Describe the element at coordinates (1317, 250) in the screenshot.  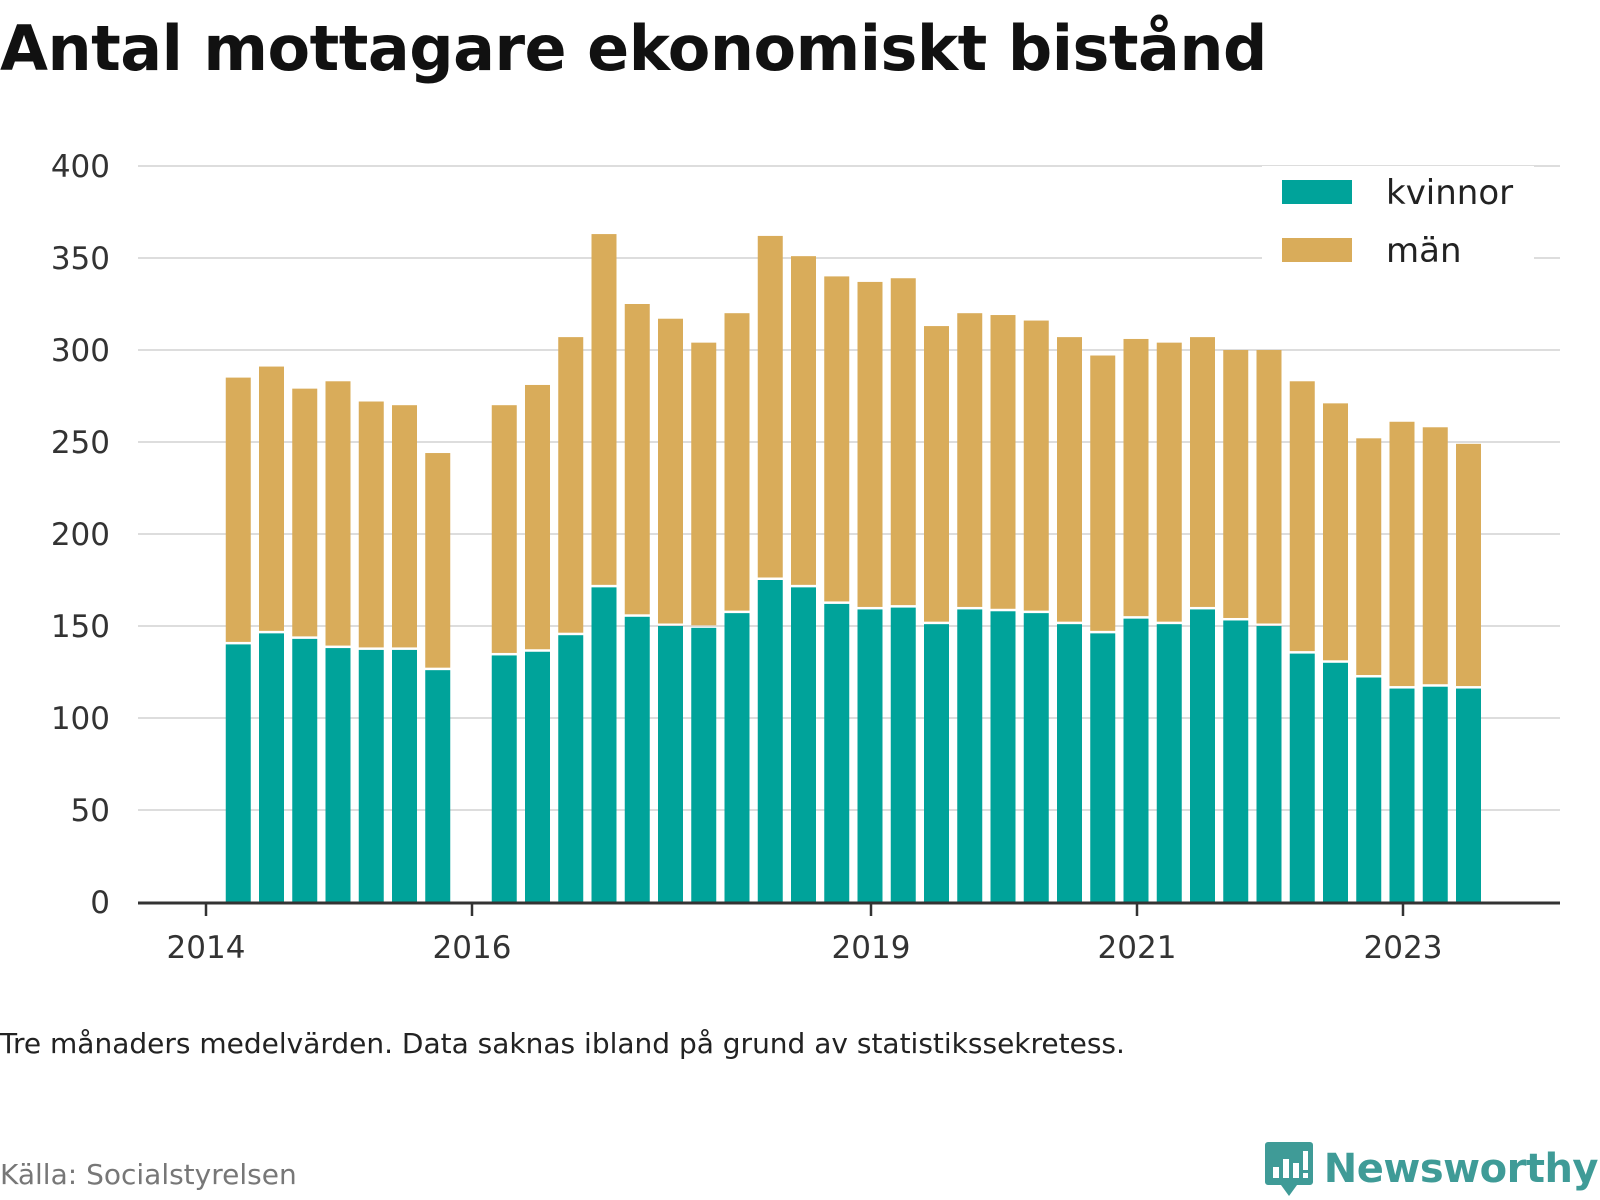
I see `legend-swatch-man` at that location.